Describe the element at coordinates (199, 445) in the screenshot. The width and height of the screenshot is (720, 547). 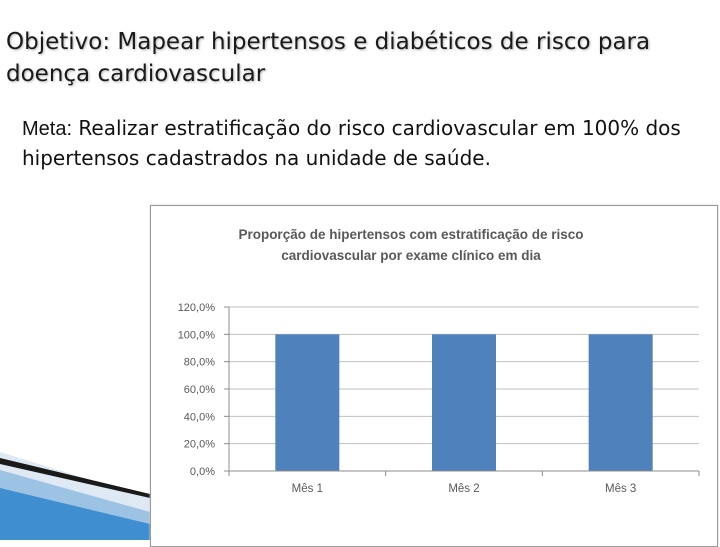
I see `y-tick-label: 20,0%` at that location.